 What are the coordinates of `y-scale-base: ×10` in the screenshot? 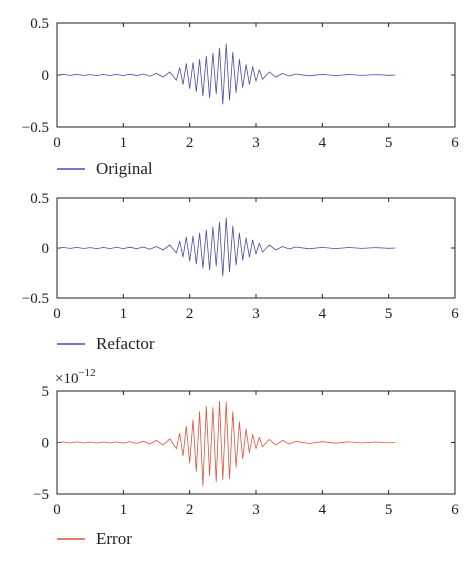 It's located at (66, 379).